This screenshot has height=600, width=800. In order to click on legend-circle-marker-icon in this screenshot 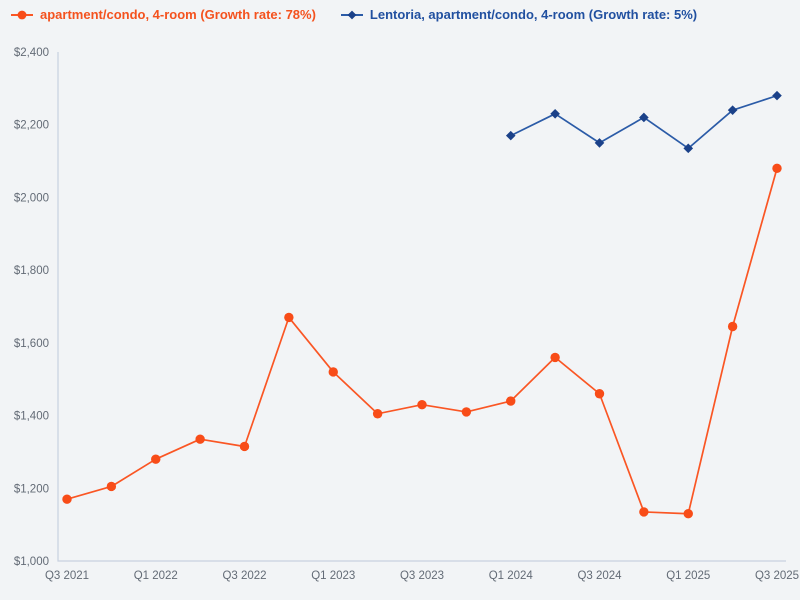, I will do `click(22, 14)`.